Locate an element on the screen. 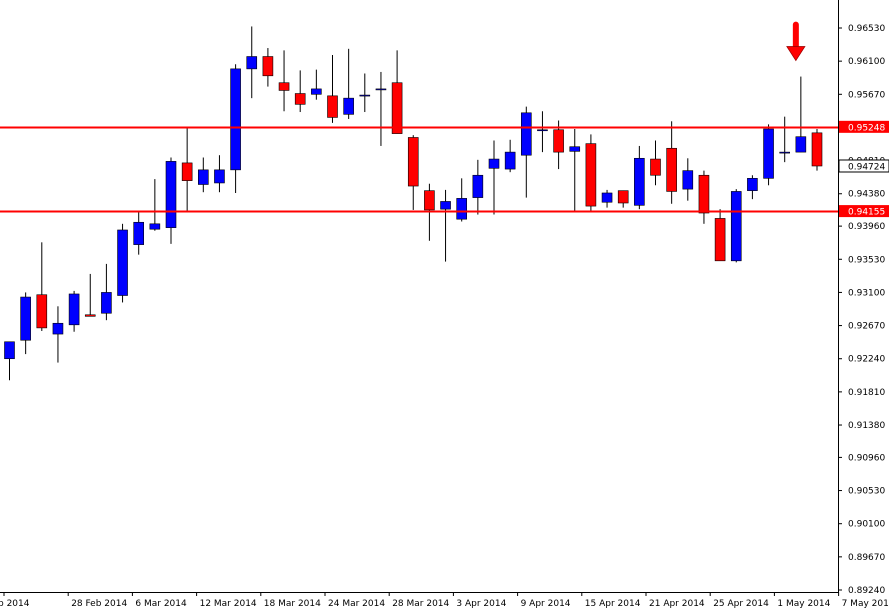 Image resolution: width=889 pixels, height=615 pixels. arrow-down-icon is located at coordinates (796, 41).